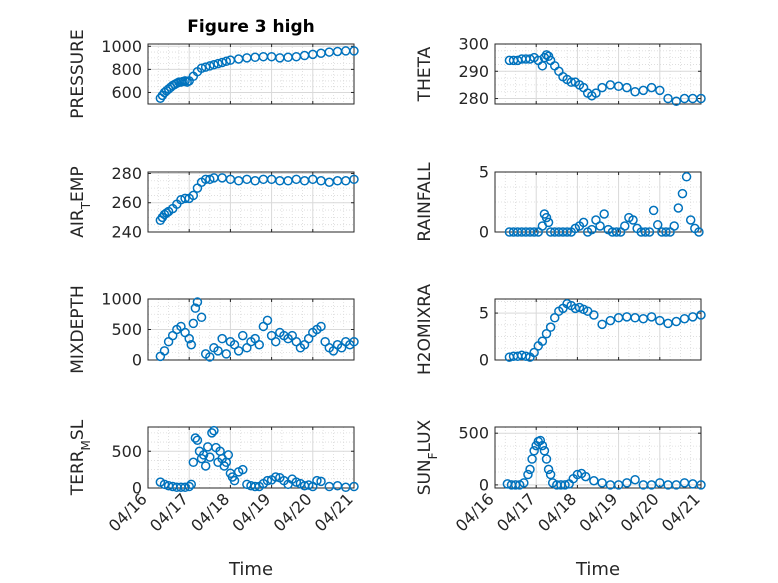 This screenshot has height=583, width=778. What do you see at coordinates (78, 329) in the screenshot?
I see `y-axis-label: MIXDEPTH` at bounding box center [78, 329].